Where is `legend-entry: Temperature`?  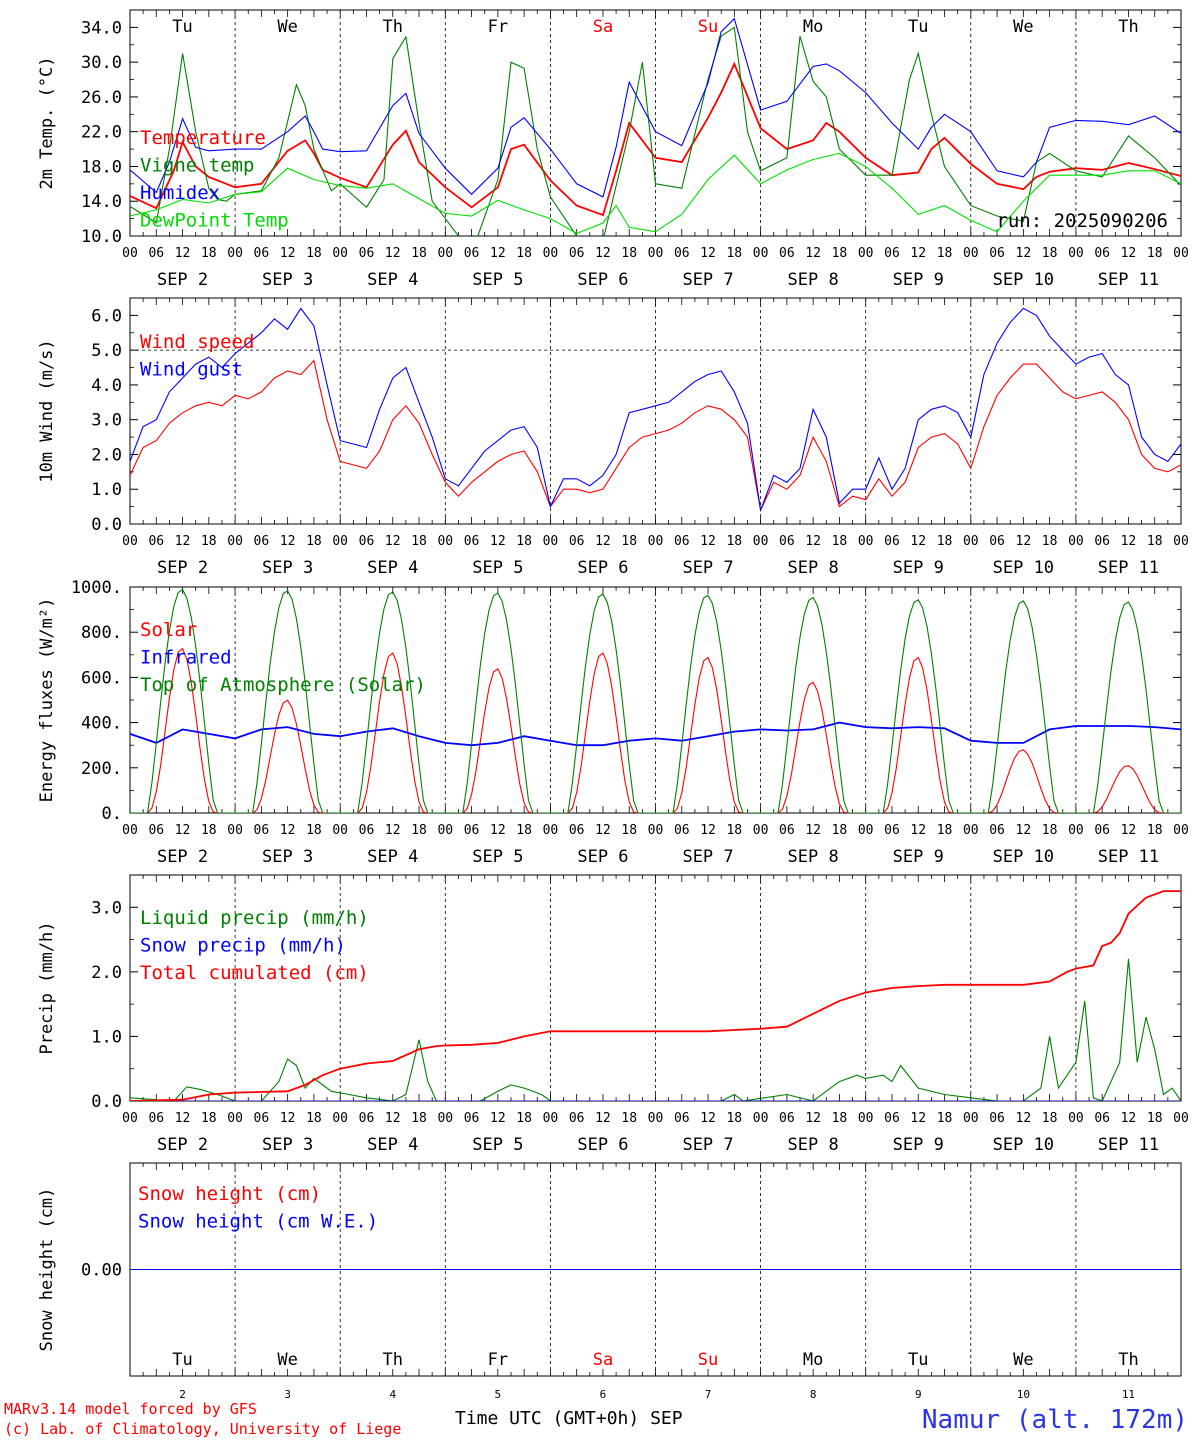 legend-entry: Temperature is located at coordinates (203, 138).